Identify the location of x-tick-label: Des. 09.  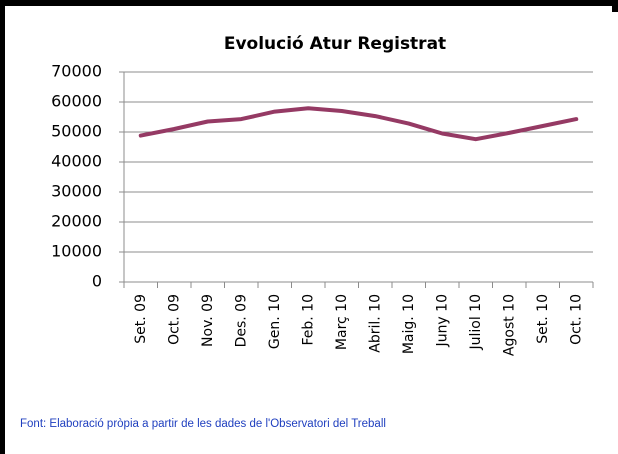
(241, 320).